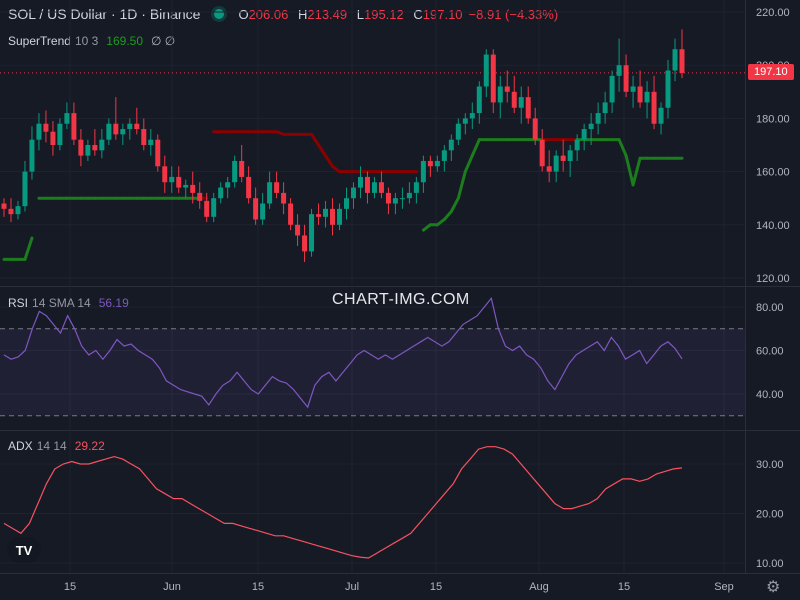 The height and width of the screenshot is (600, 800). Describe the element at coordinates (773, 226) in the screenshot. I see `price-tick-label: 140.00` at that location.